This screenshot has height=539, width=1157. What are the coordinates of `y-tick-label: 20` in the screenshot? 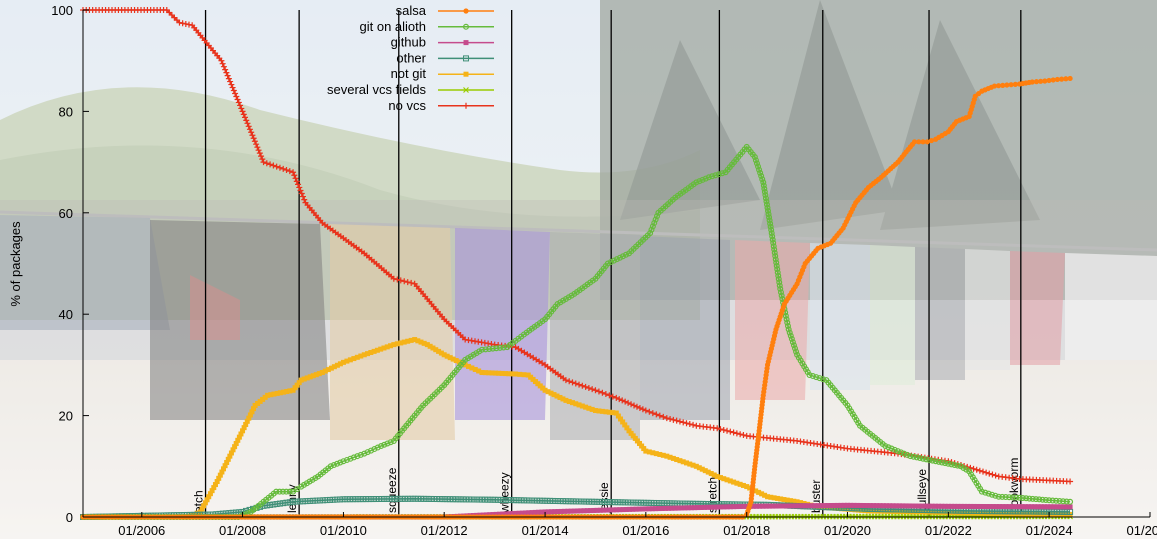 It's located at (66, 416).